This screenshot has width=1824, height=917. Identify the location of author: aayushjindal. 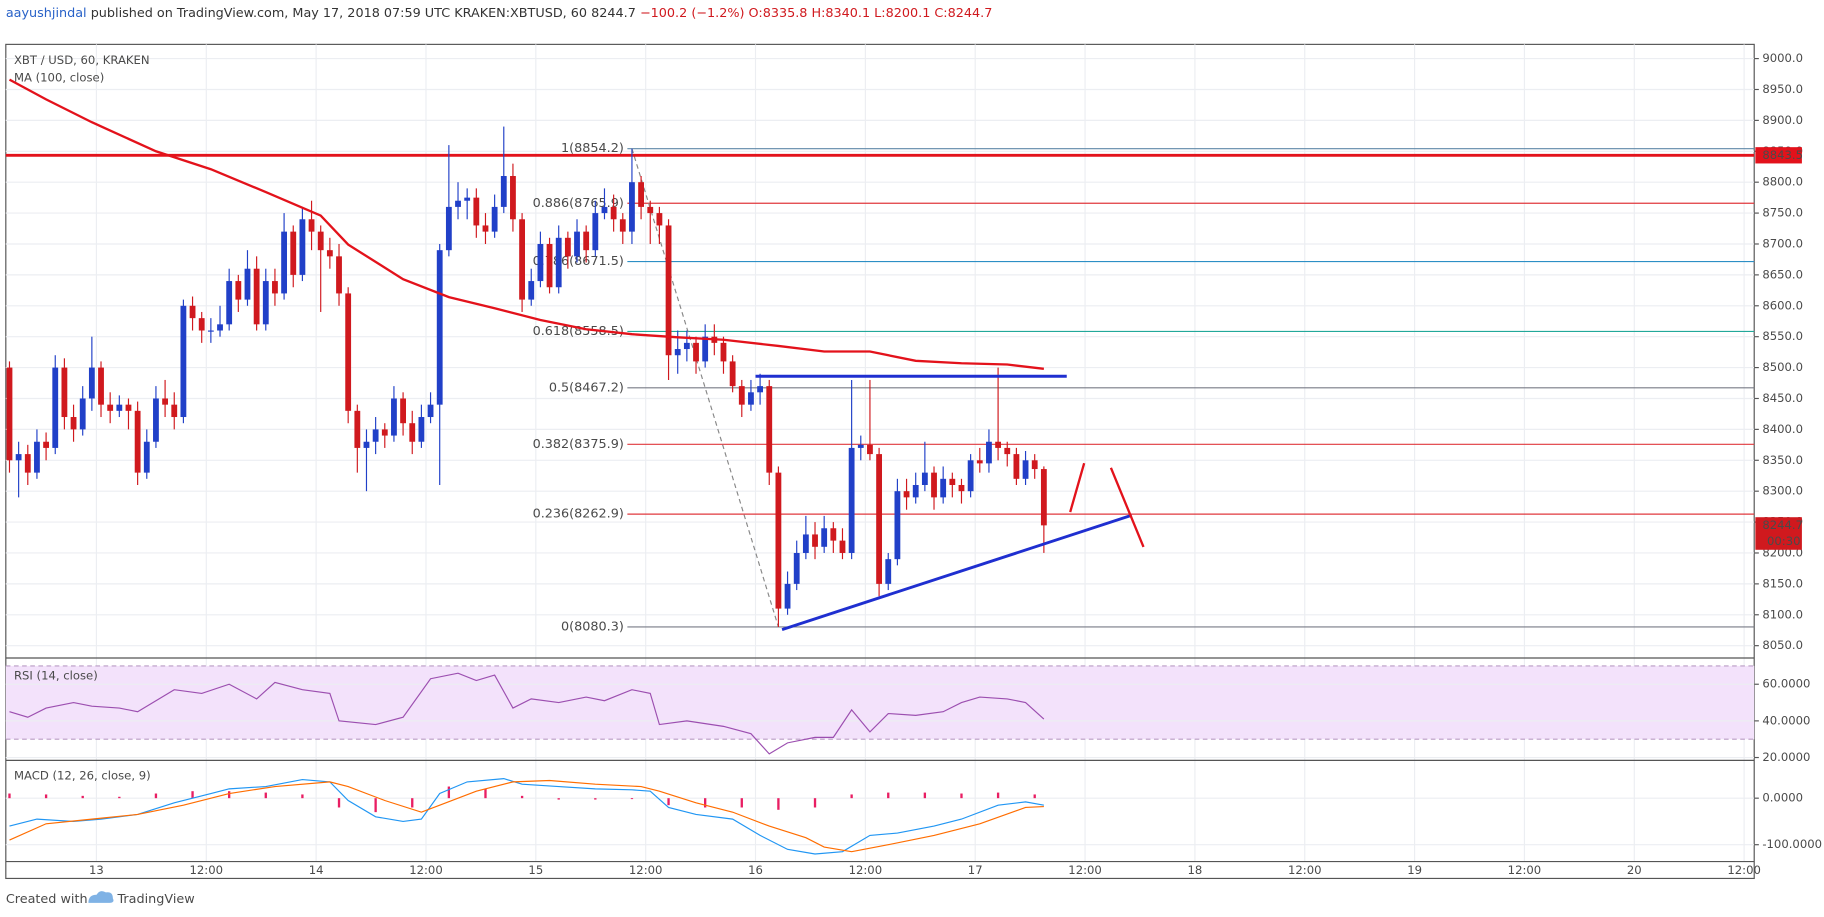
(46, 12).